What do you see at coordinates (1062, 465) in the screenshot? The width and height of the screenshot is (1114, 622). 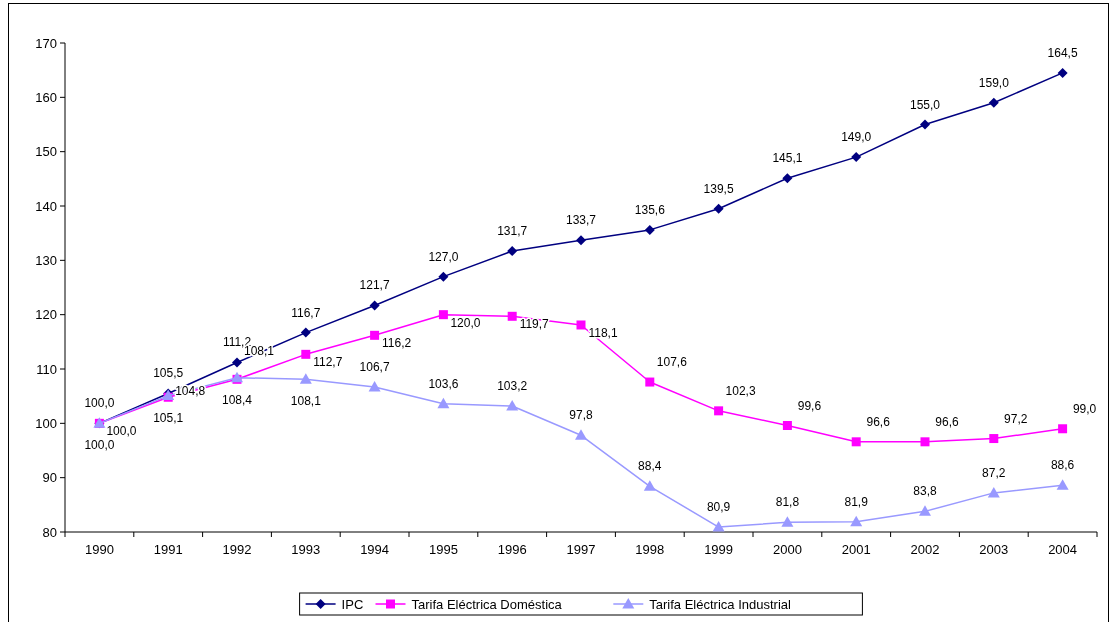 I see `data-label: 88,6` at bounding box center [1062, 465].